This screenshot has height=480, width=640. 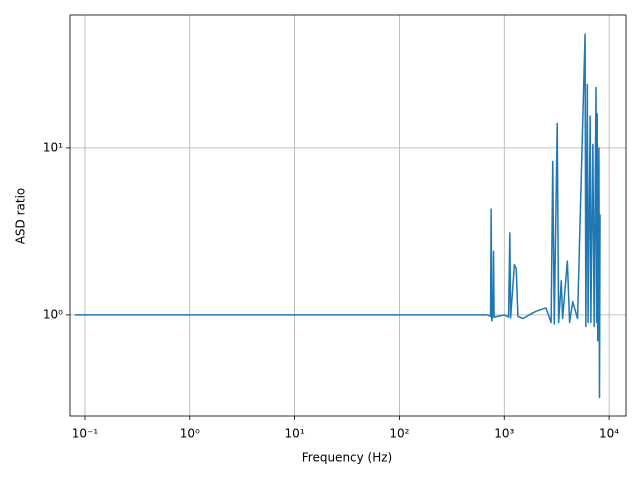 What do you see at coordinates (347, 458) in the screenshot?
I see `x-axis-label: Frequency (Hz)` at bounding box center [347, 458].